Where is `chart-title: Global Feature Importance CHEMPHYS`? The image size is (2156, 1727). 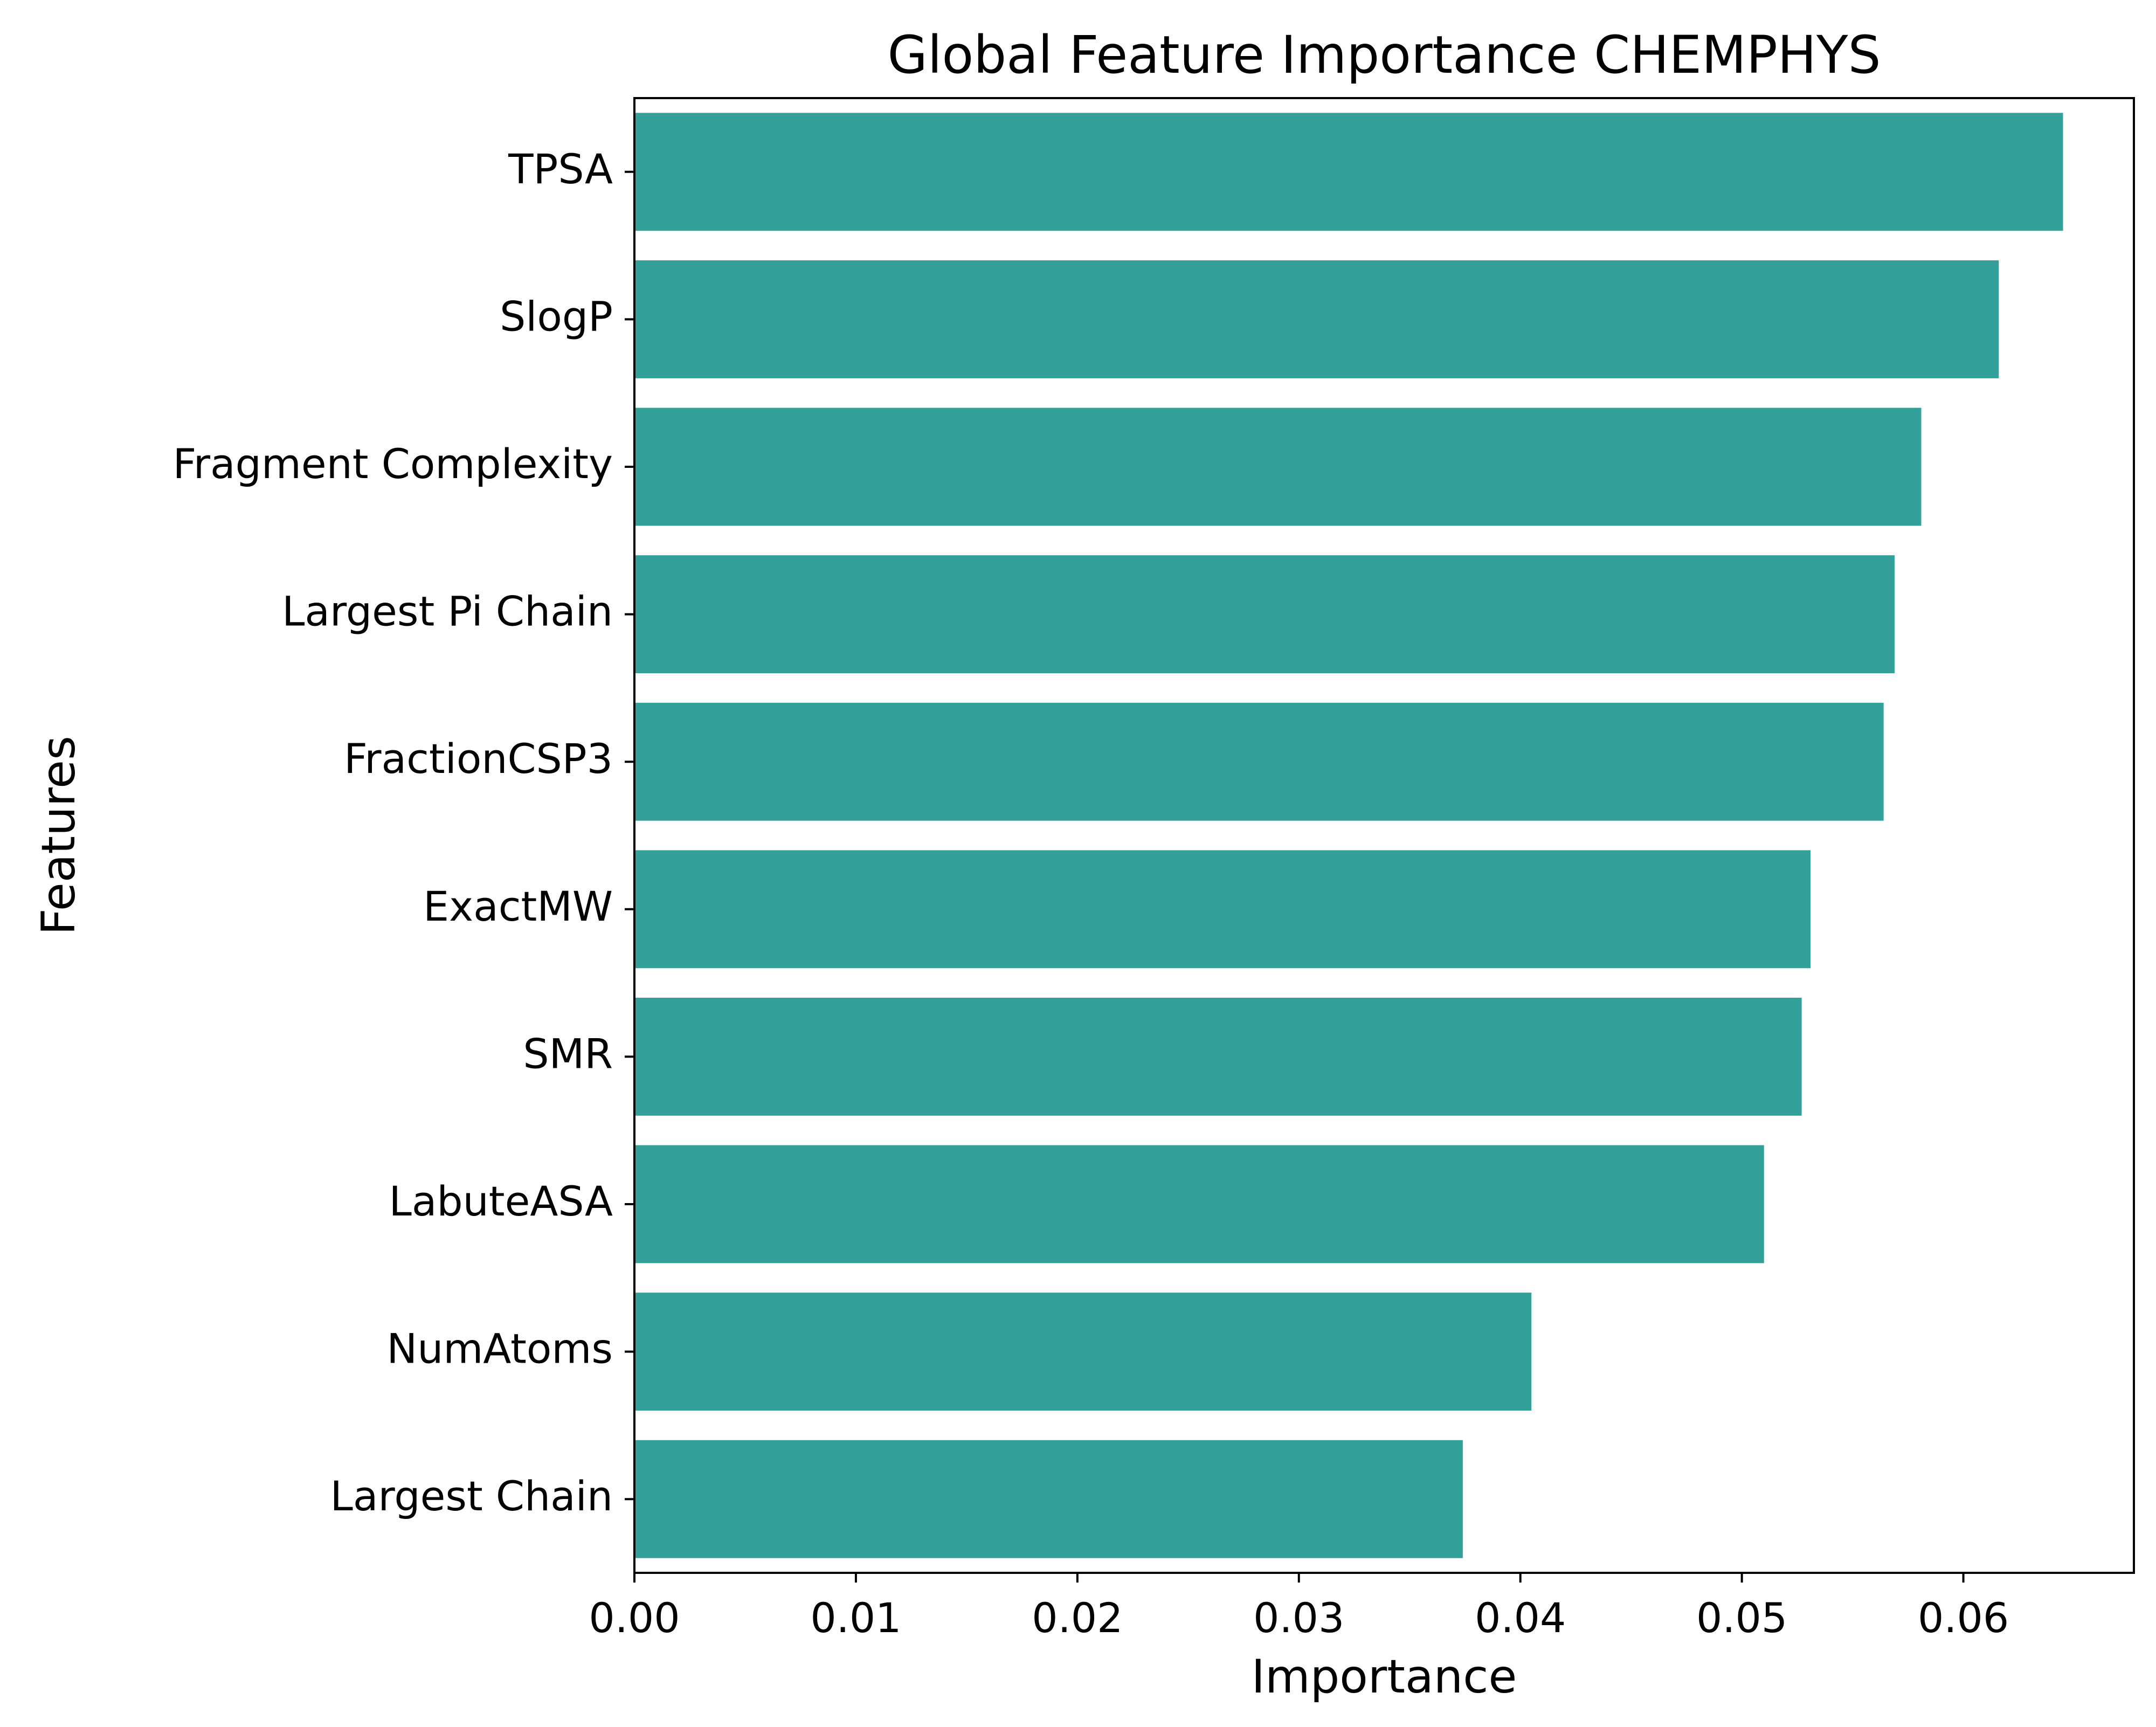
chart-title: Global Feature Importance CHEMPHYS is located at coordinates (1384, 55).